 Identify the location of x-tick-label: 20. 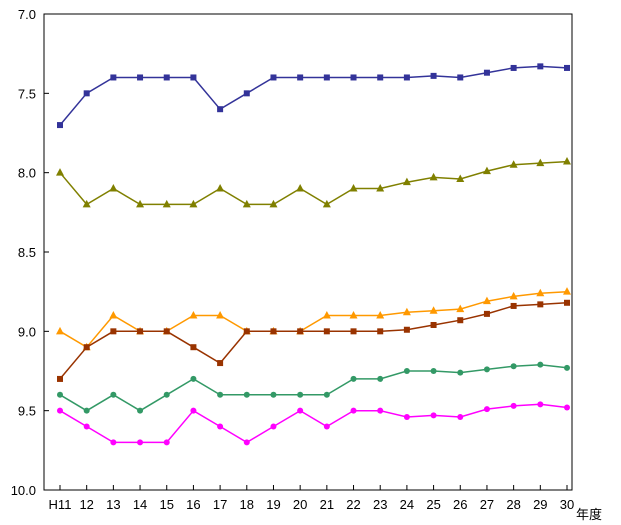
(300, 504).